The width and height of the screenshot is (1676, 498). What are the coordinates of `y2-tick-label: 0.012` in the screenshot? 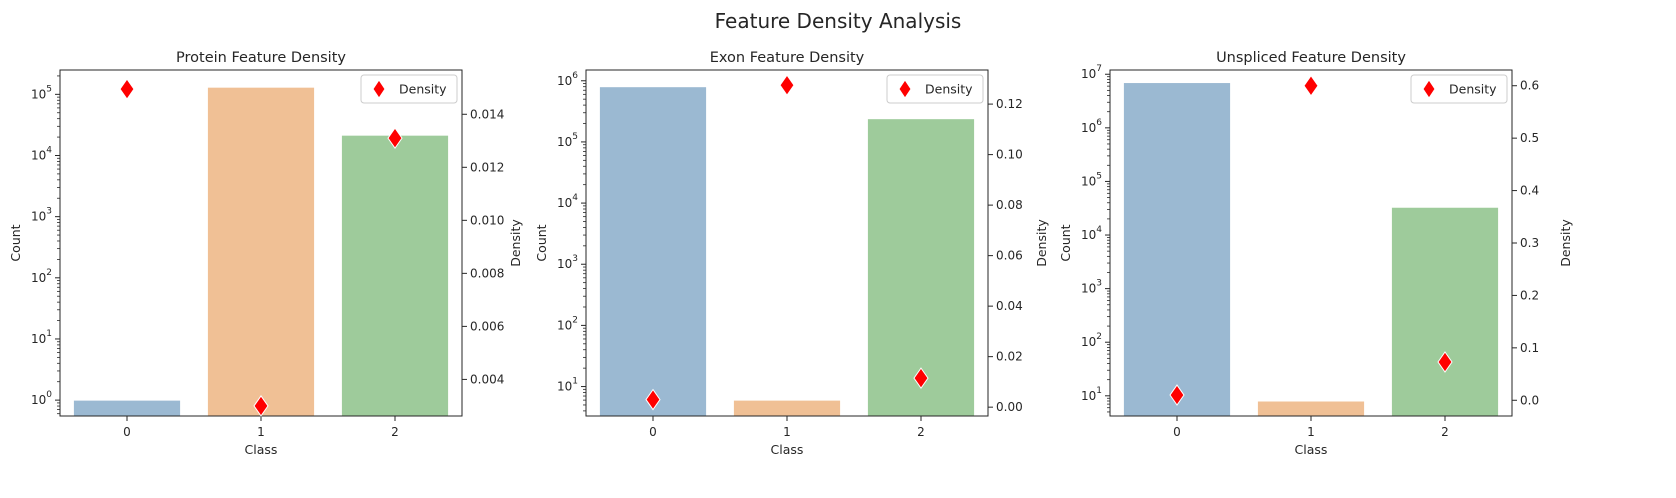 It's located at (487, 167).